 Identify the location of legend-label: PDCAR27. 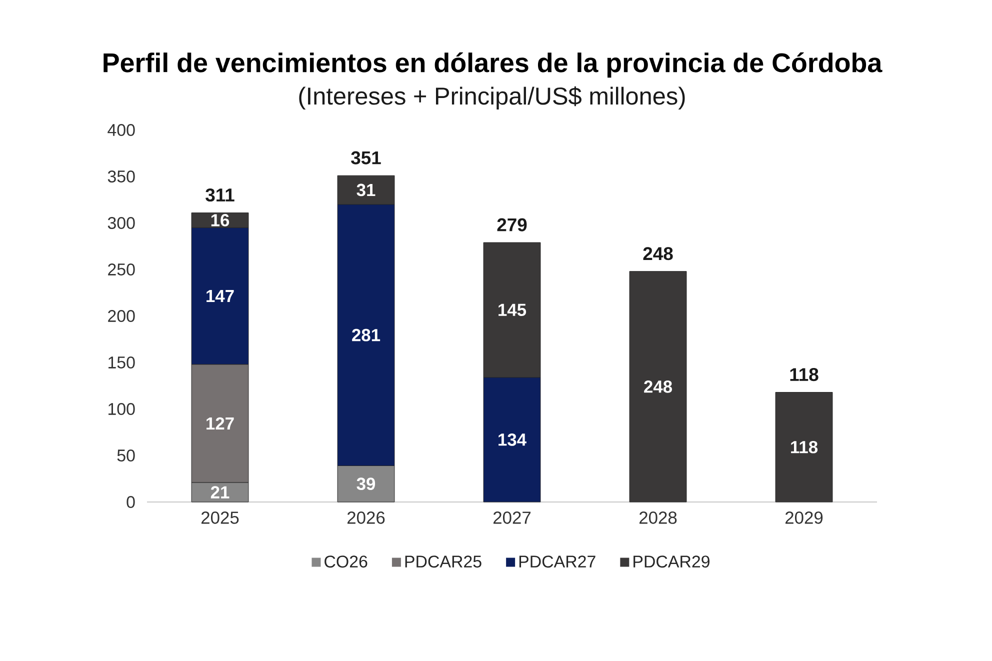
(557, 562).